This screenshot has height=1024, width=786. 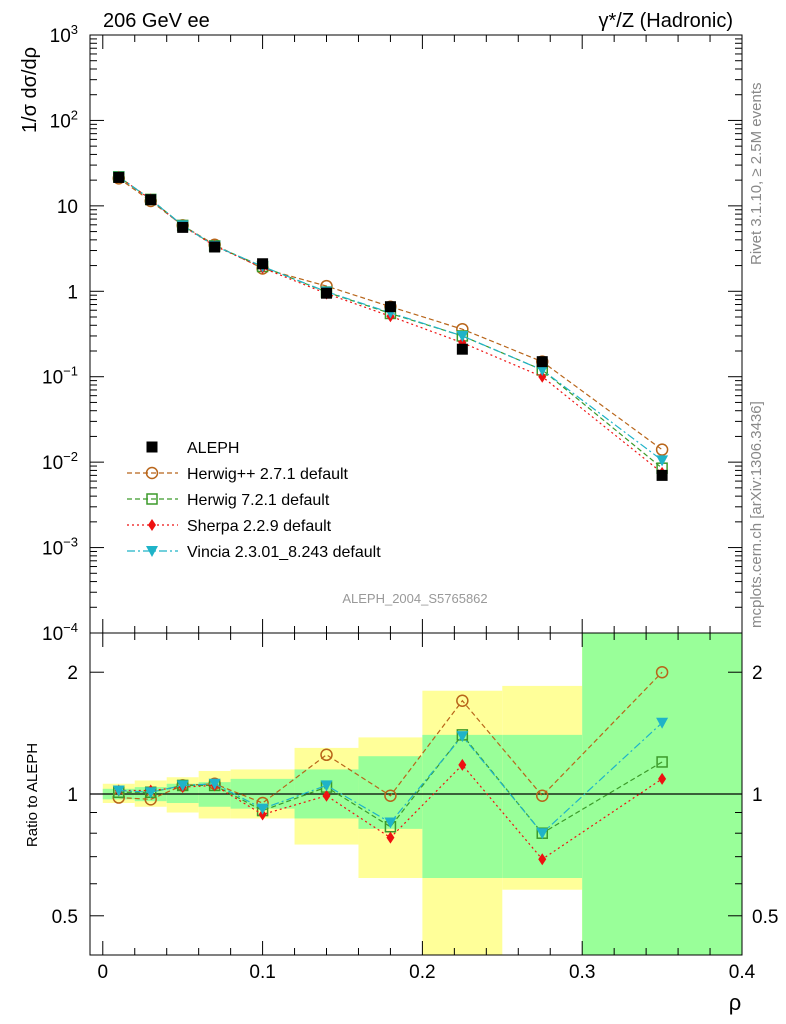 What do you see at coordinates (262, 972) in the screenshot?
I see `x-tick-label: 0.1` at bounding box center [262, 972].